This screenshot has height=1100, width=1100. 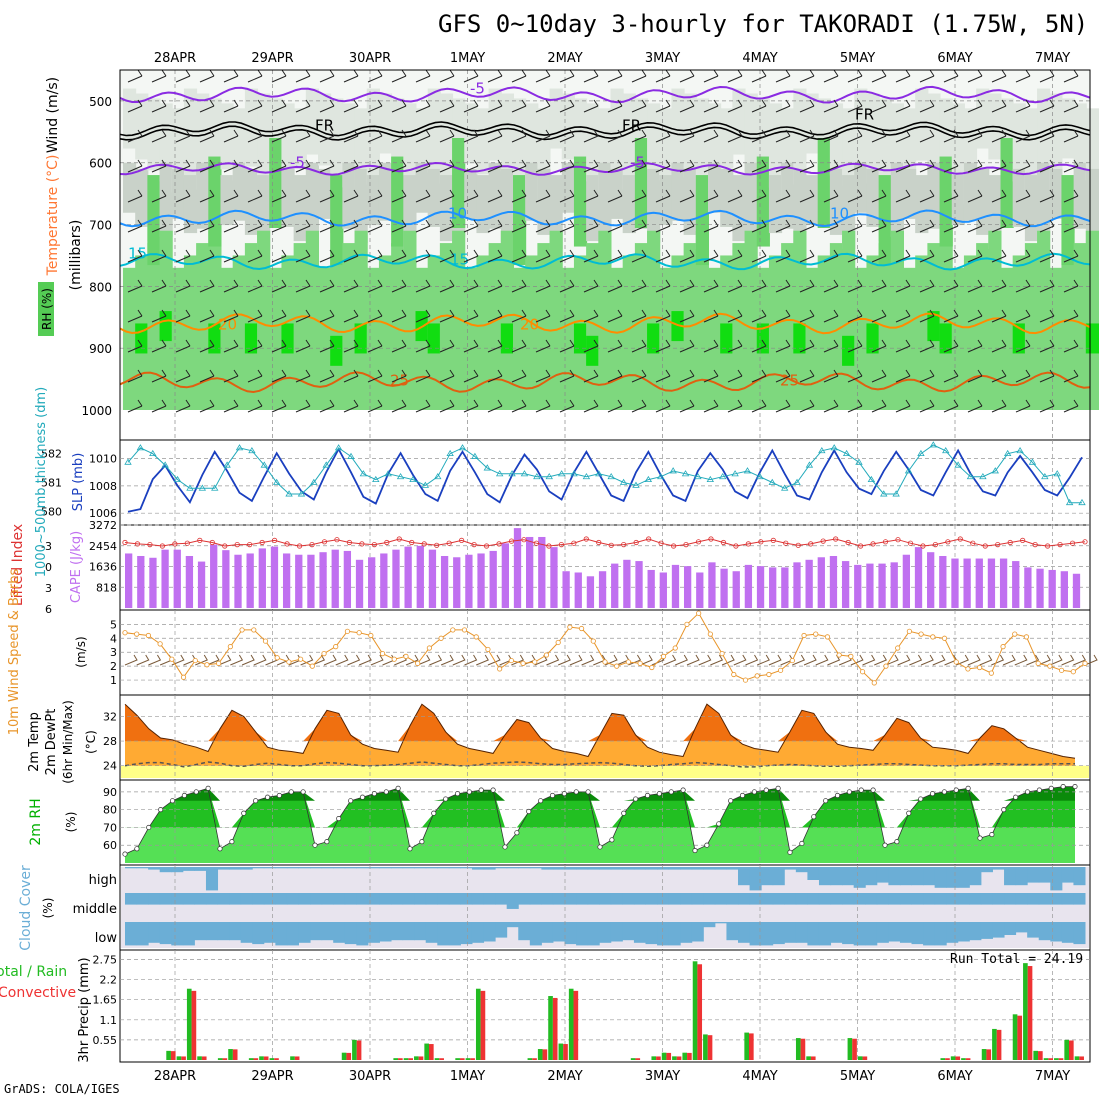 What do you see at coordinates (91, 742) in the screenshot?
I see `label-temp2m-unit: (°C)` at bounding box center [91, 742].